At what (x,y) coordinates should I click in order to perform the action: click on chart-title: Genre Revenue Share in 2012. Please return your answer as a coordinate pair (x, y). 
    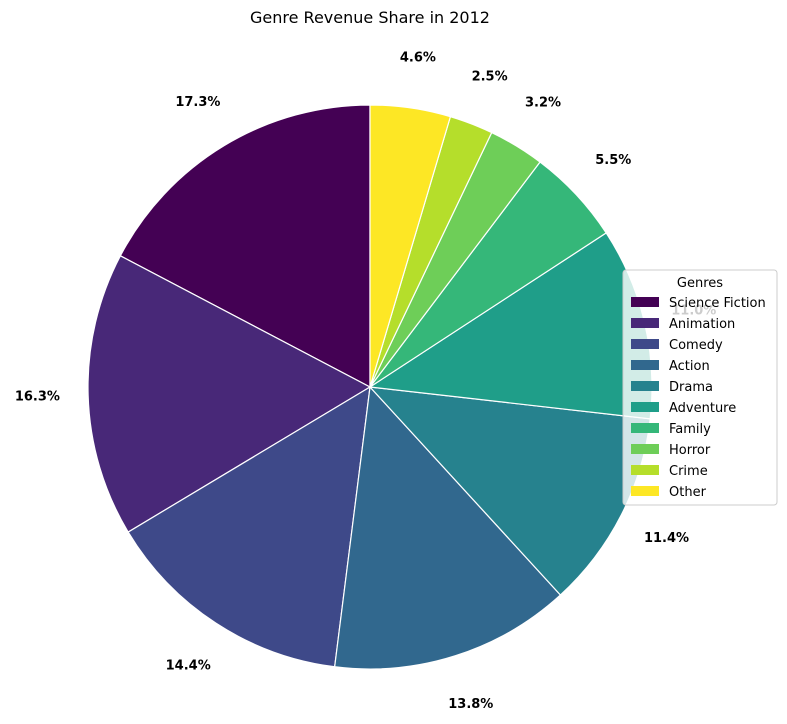
    Looking at the image, I should click on (370, 17).